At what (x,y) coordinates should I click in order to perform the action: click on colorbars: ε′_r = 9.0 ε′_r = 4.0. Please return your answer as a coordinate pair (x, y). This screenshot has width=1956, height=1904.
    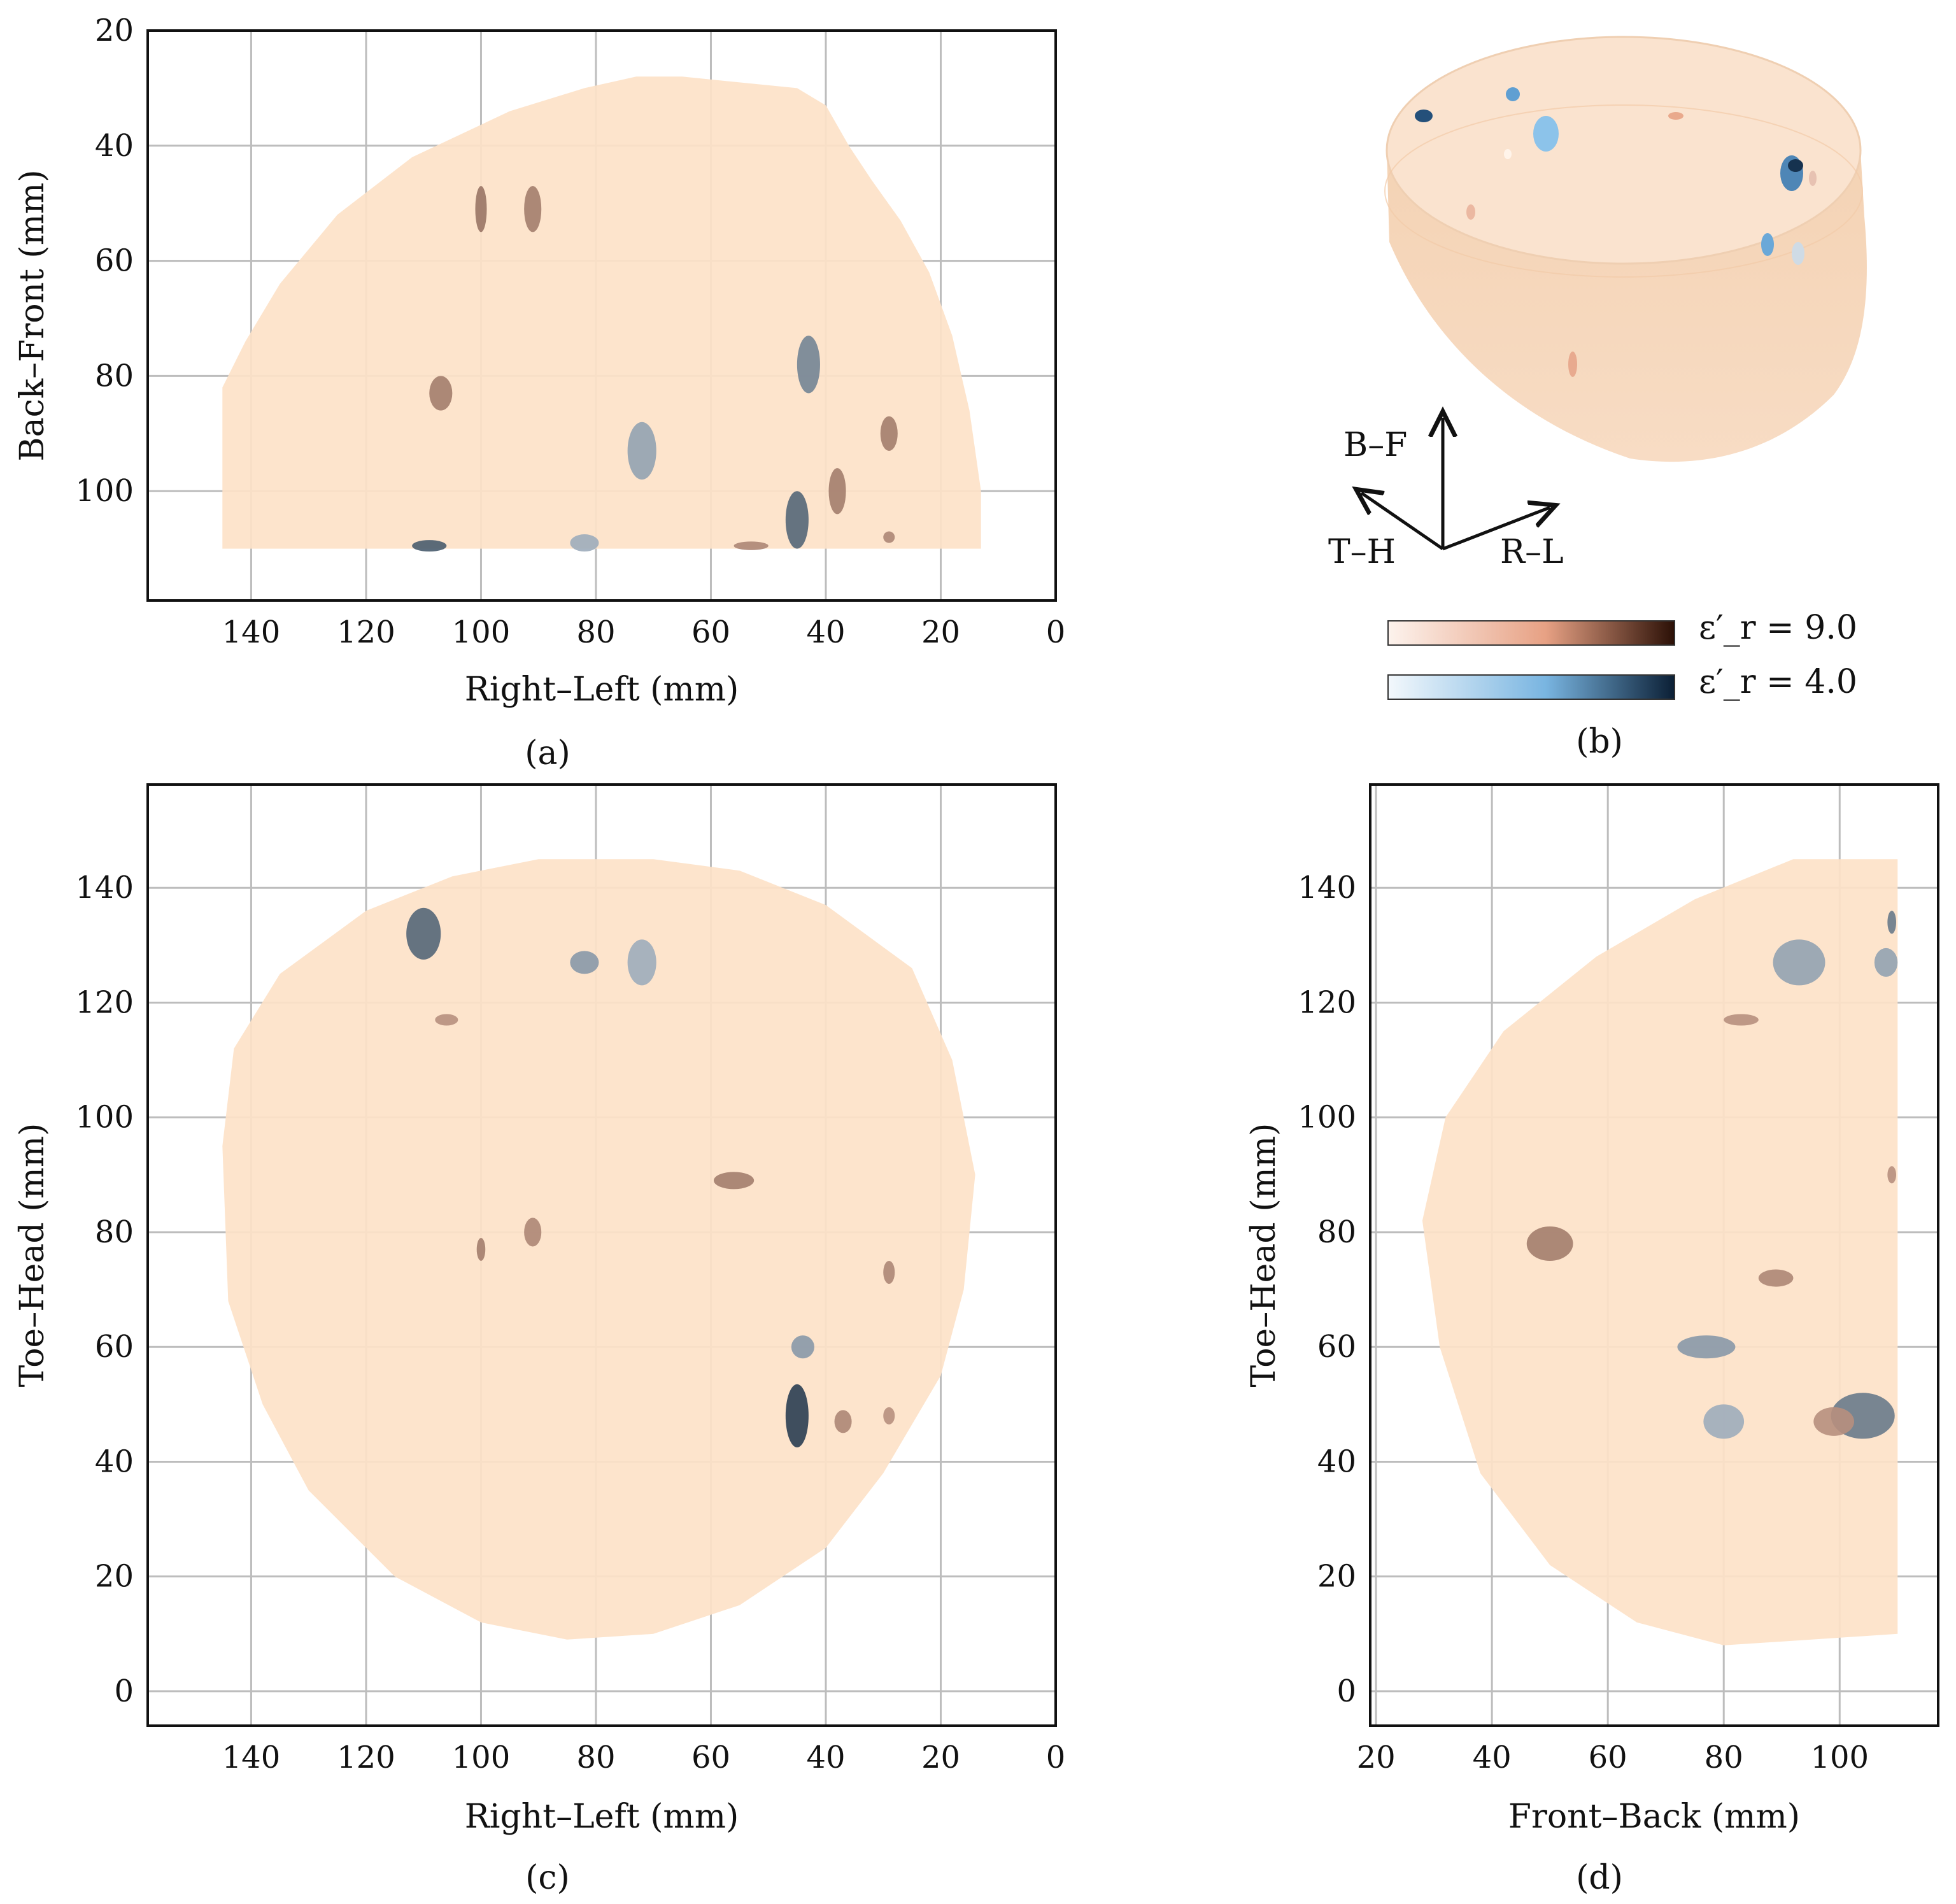
    Looking at the image, I should click on (1622, 655).